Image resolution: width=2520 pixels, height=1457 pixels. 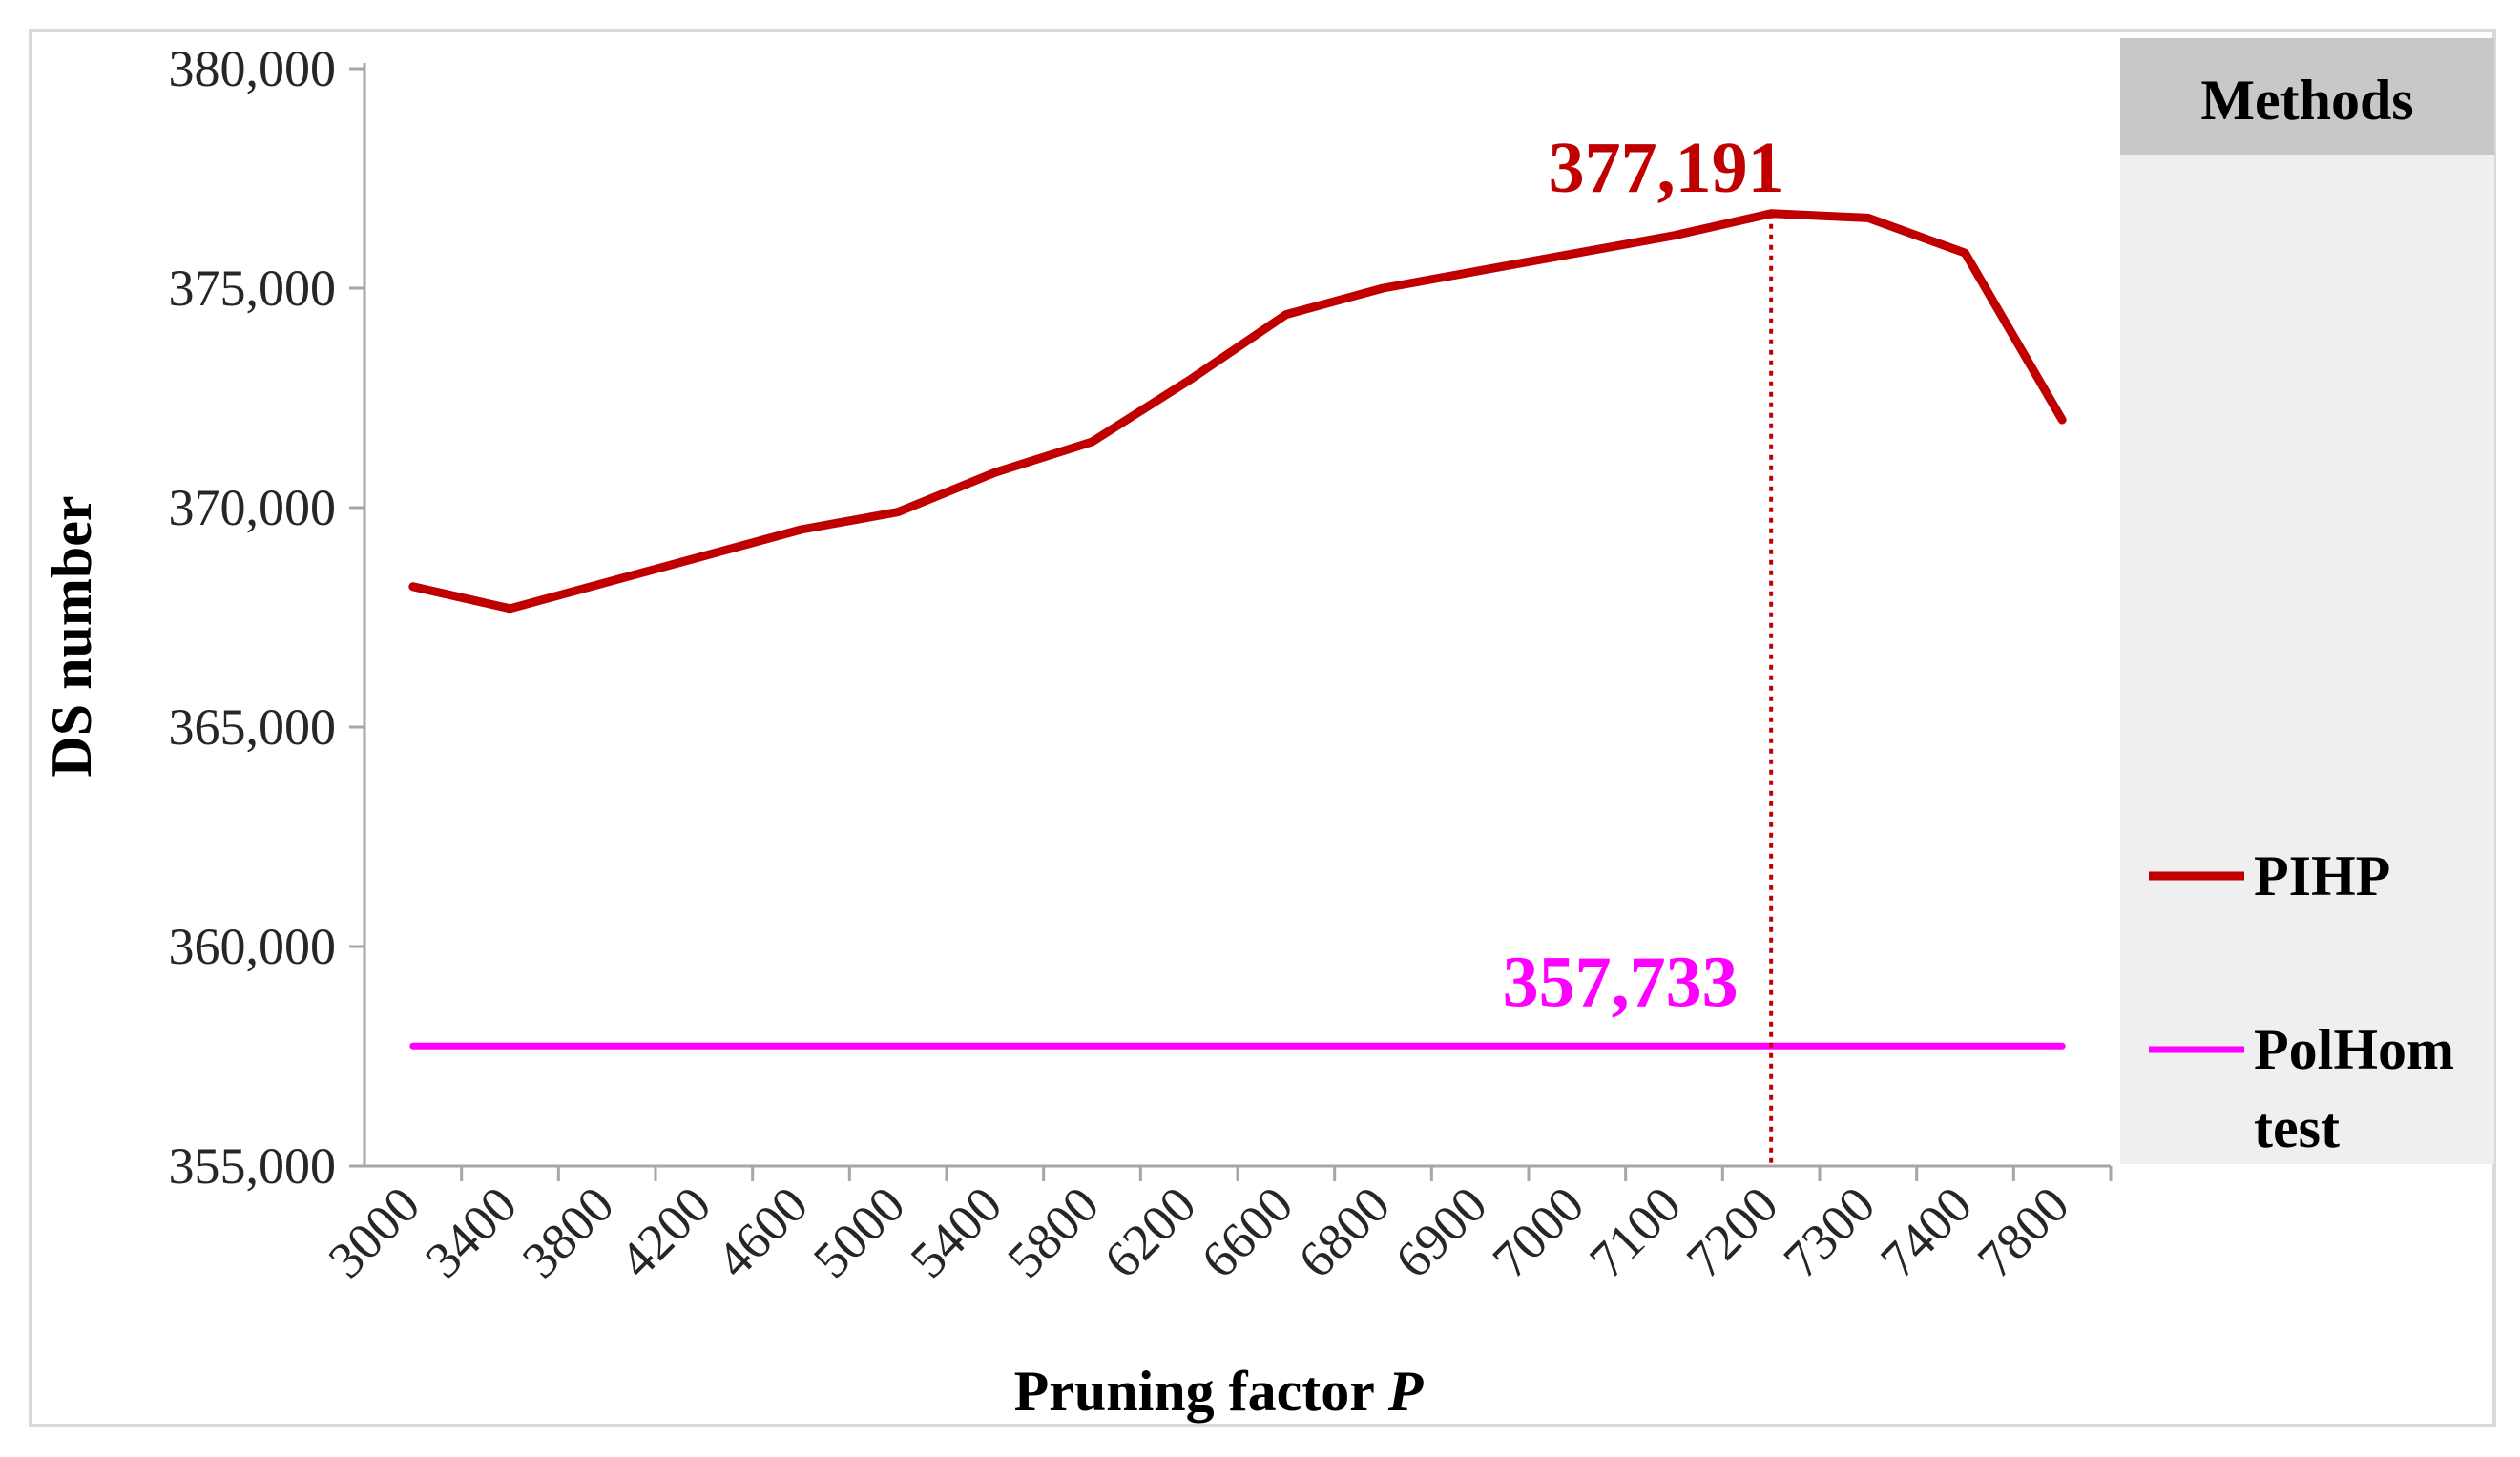 I want to click on y-tick-label: 355,000, so click(x=253, y=1166).